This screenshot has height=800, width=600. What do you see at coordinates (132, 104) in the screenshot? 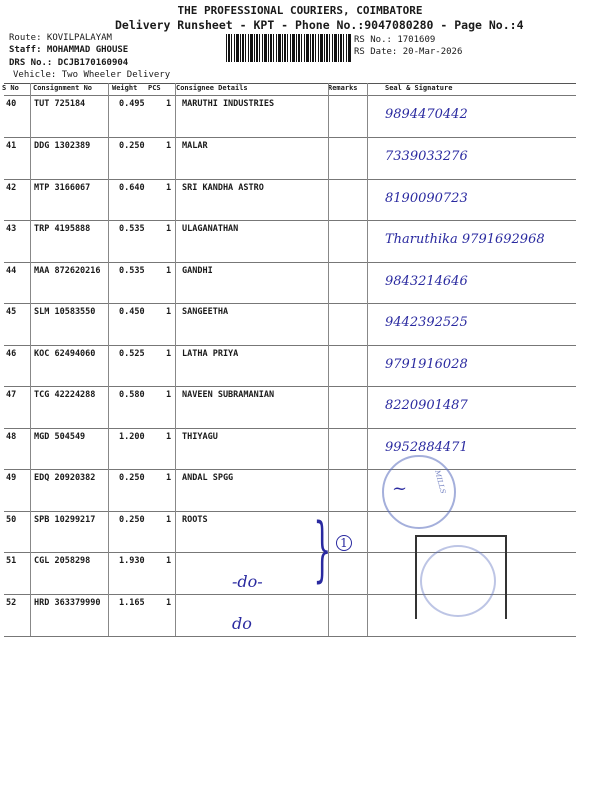
I see `weight: 0.495` at bounding box center [132, 104].